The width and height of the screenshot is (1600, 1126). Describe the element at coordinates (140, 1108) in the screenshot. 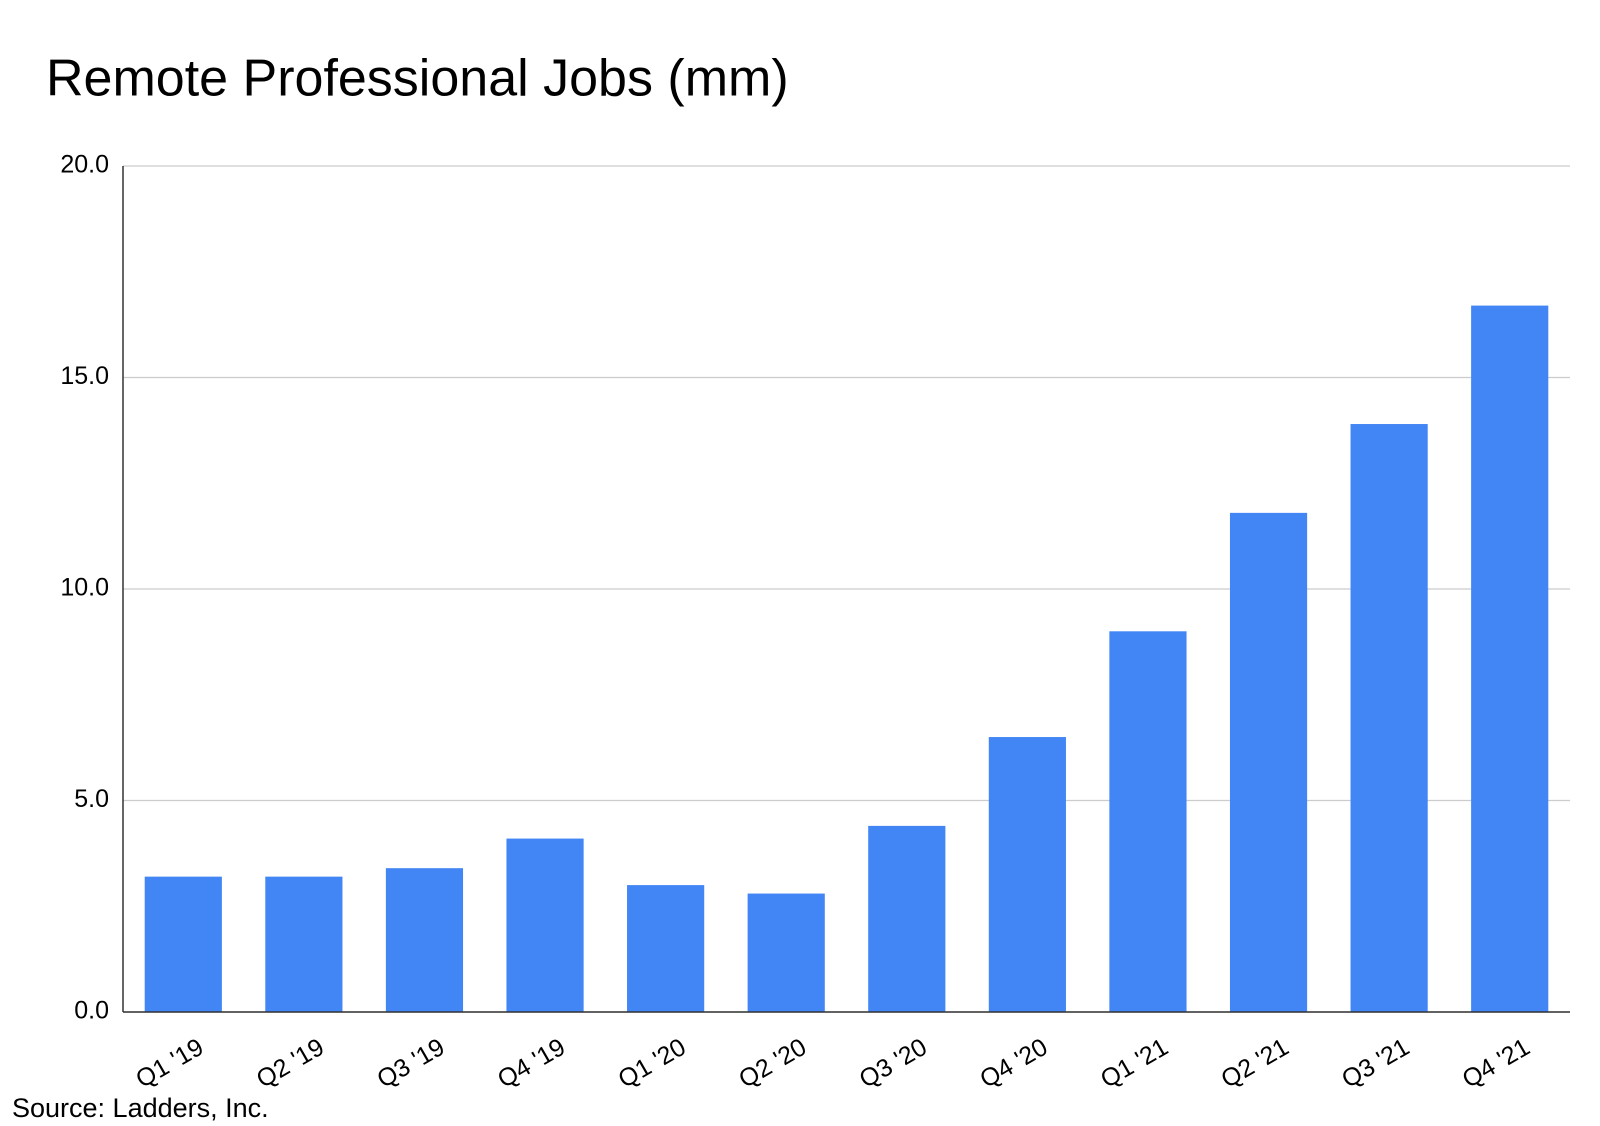

I see `source-note: Source: Ladders, Inc.` at that location.